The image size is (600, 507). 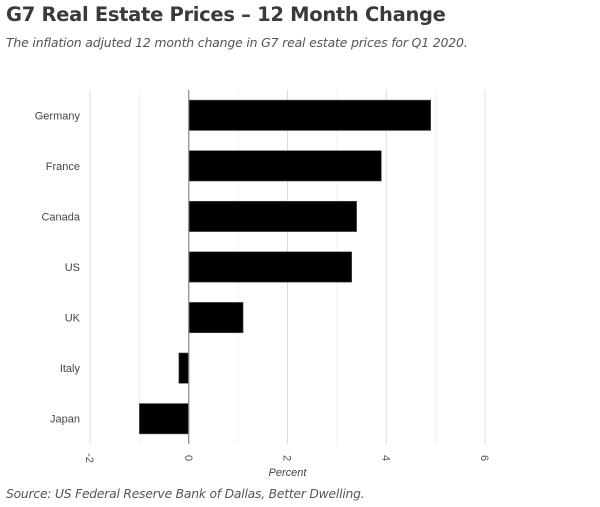 I want to click on category-label: Canada, so click(x=60, y=217).